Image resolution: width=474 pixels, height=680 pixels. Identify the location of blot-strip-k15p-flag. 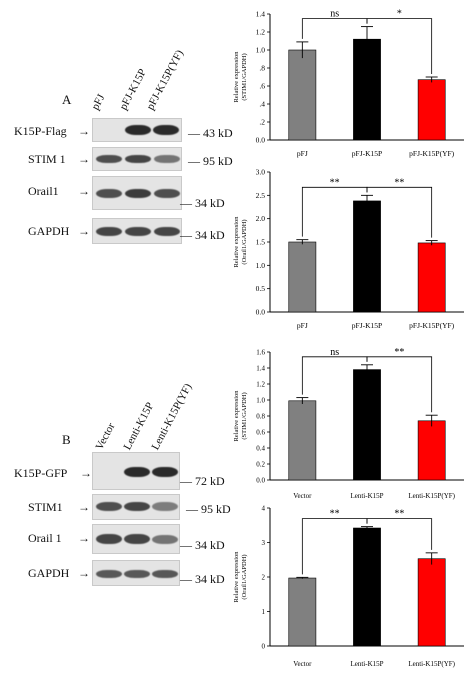
(137, 130).